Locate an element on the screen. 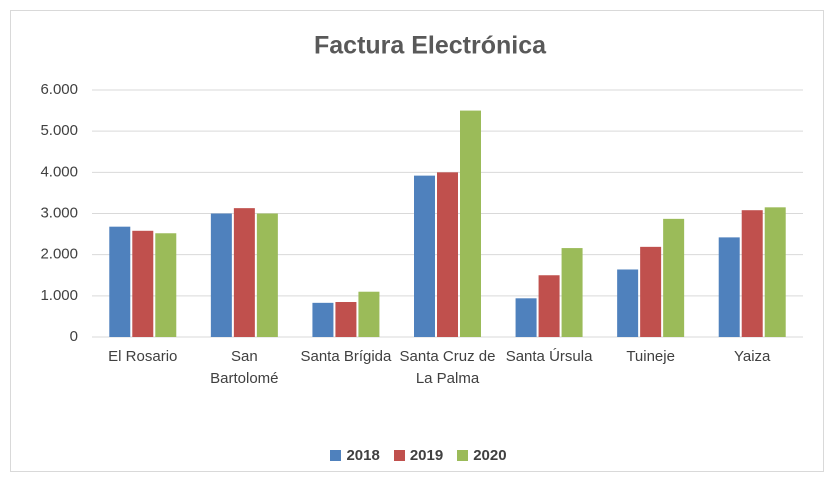 The height and width of the screenshot is (484, 837). y-tick-label: 2.000 is located at coordinates (59, 254).